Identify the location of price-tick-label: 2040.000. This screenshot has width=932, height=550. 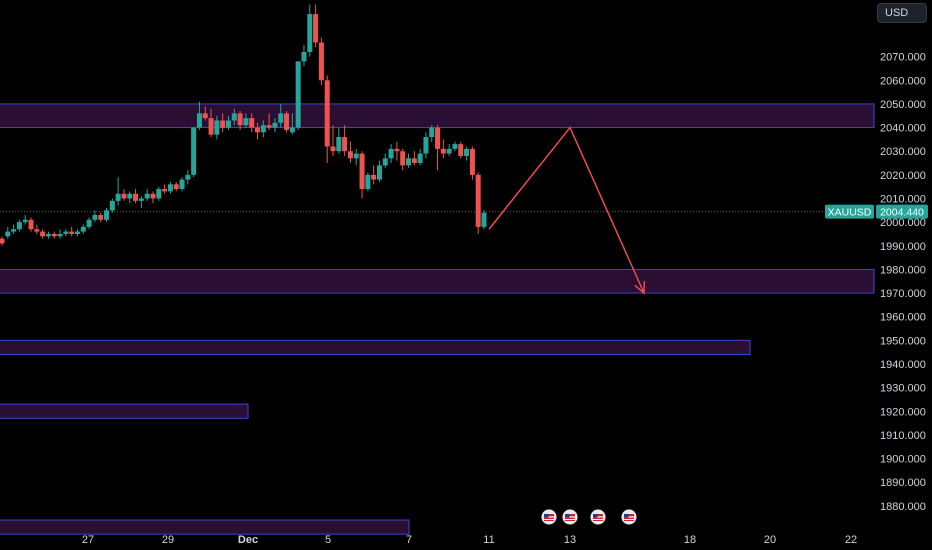
(903, 129).